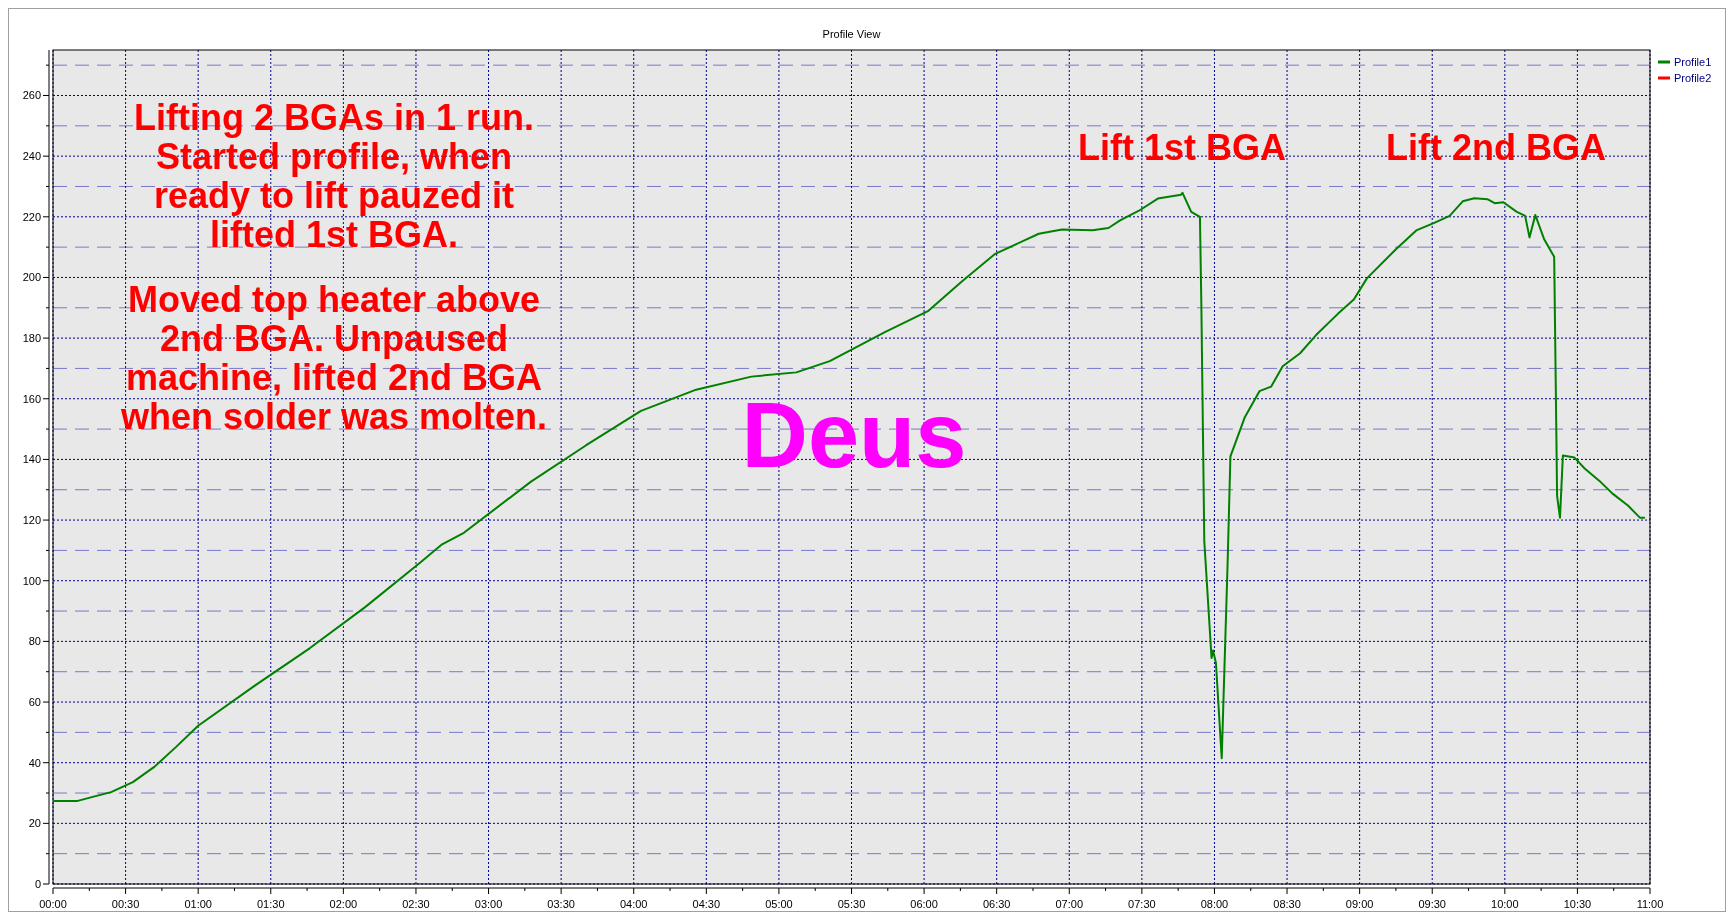 The height and width of the screenshot is (920, 1734). Describe the element at coordinates (1432, 904) in the screenshot. I see `x-tick-label: 09:30` at that location.